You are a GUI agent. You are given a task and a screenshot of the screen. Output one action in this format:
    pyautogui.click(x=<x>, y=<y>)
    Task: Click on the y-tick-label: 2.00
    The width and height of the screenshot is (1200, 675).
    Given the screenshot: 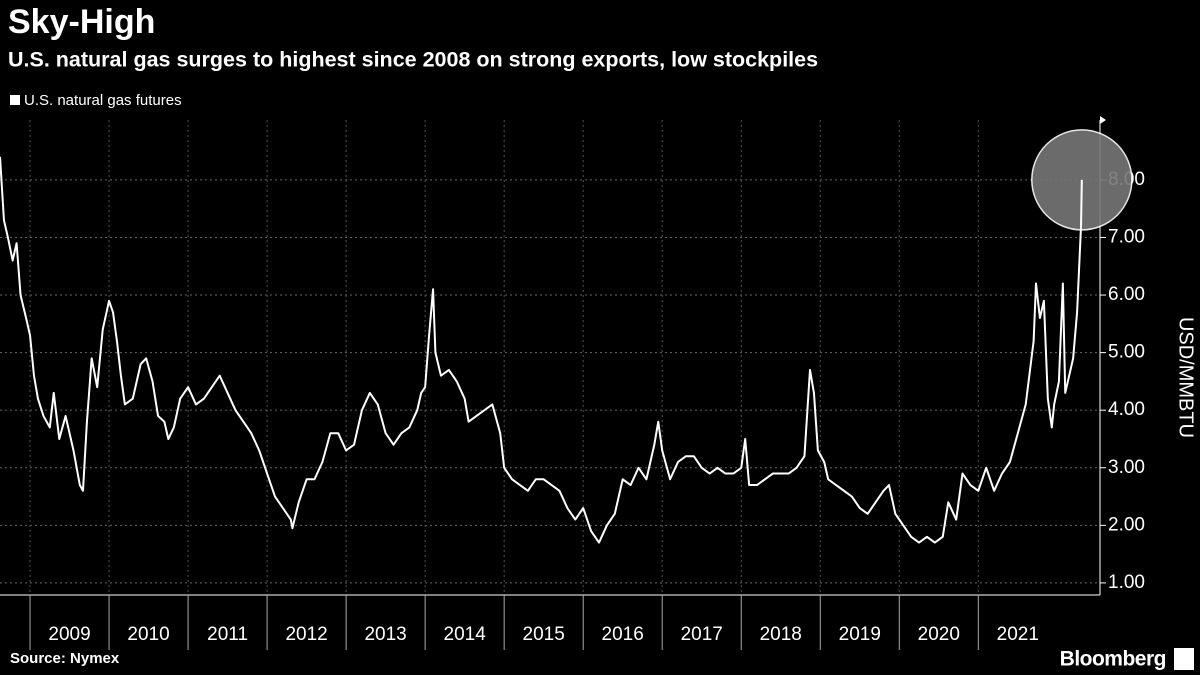 What is the action you would take?
    pyautogui.click(x=1126, y=524)
    